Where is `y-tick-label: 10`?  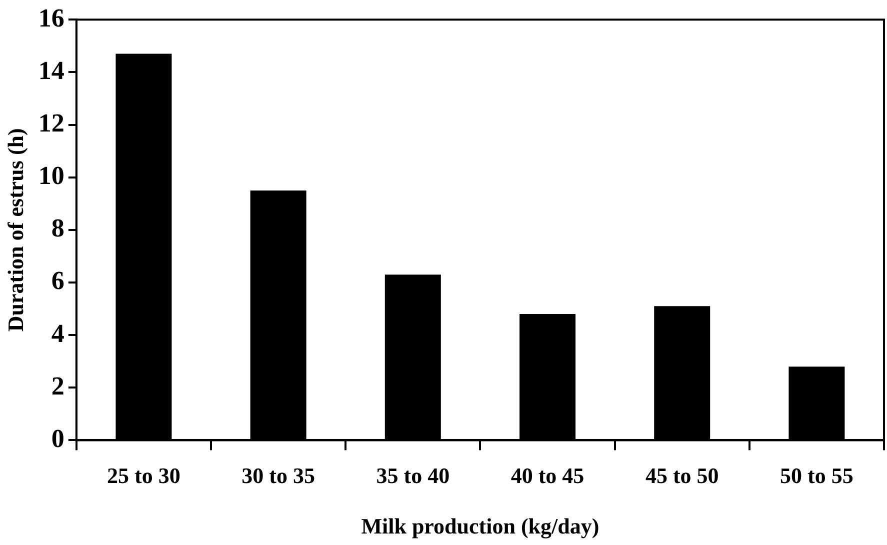
y-tick-label: 10 is located at coordinates (51, 175).